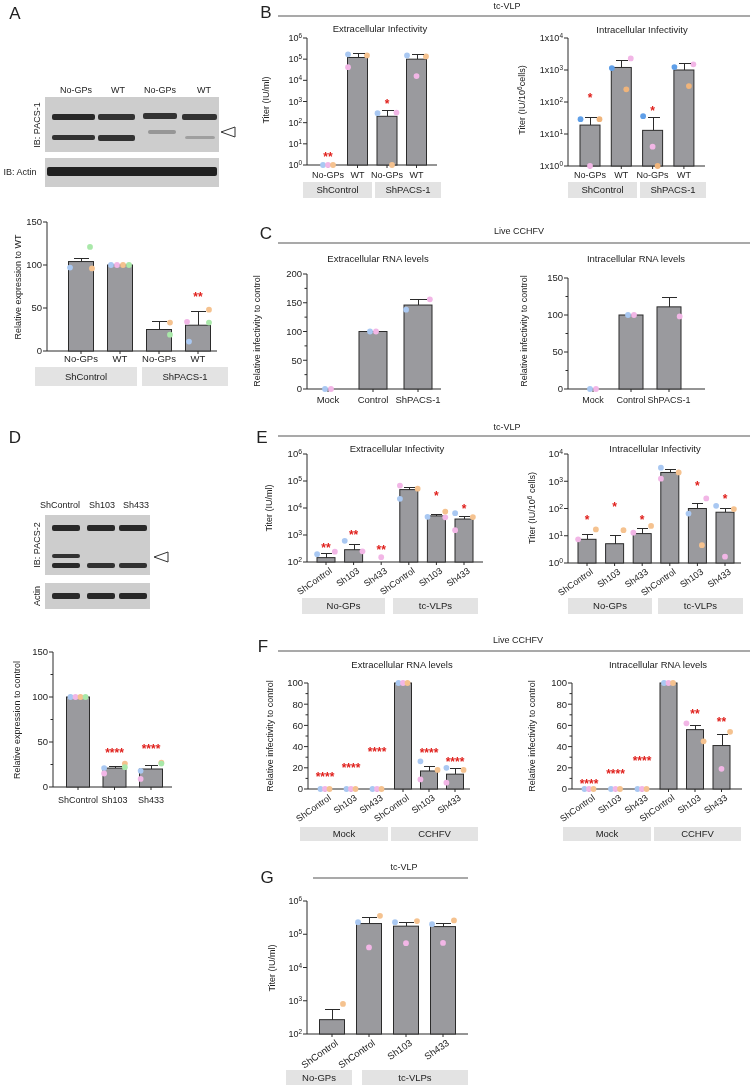 Image resolution: width=750 pixels, height=1087 pixels. What do you see at coordinates (15, 13) in the screenshot?
I see `text: A` at bounding box center [15, 13].